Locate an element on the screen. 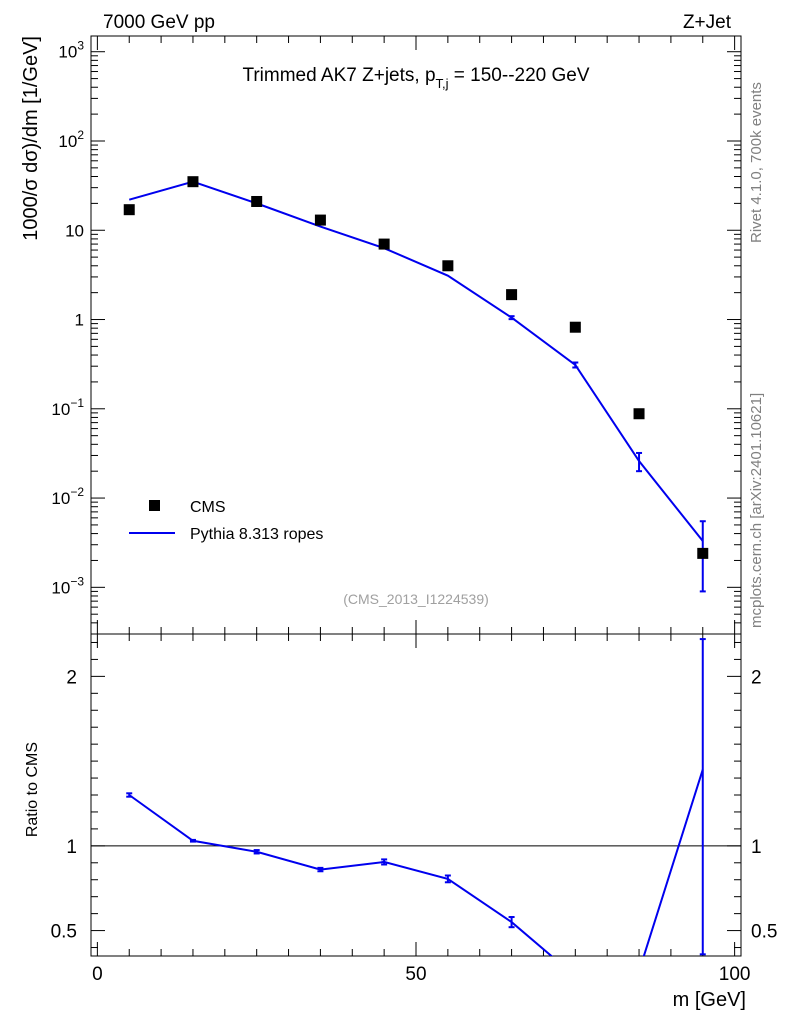 Image resolution: width=786 pixels, height=1024 pixels. main-y-tick-exponent: 3 is located at coordinates (80, 46).